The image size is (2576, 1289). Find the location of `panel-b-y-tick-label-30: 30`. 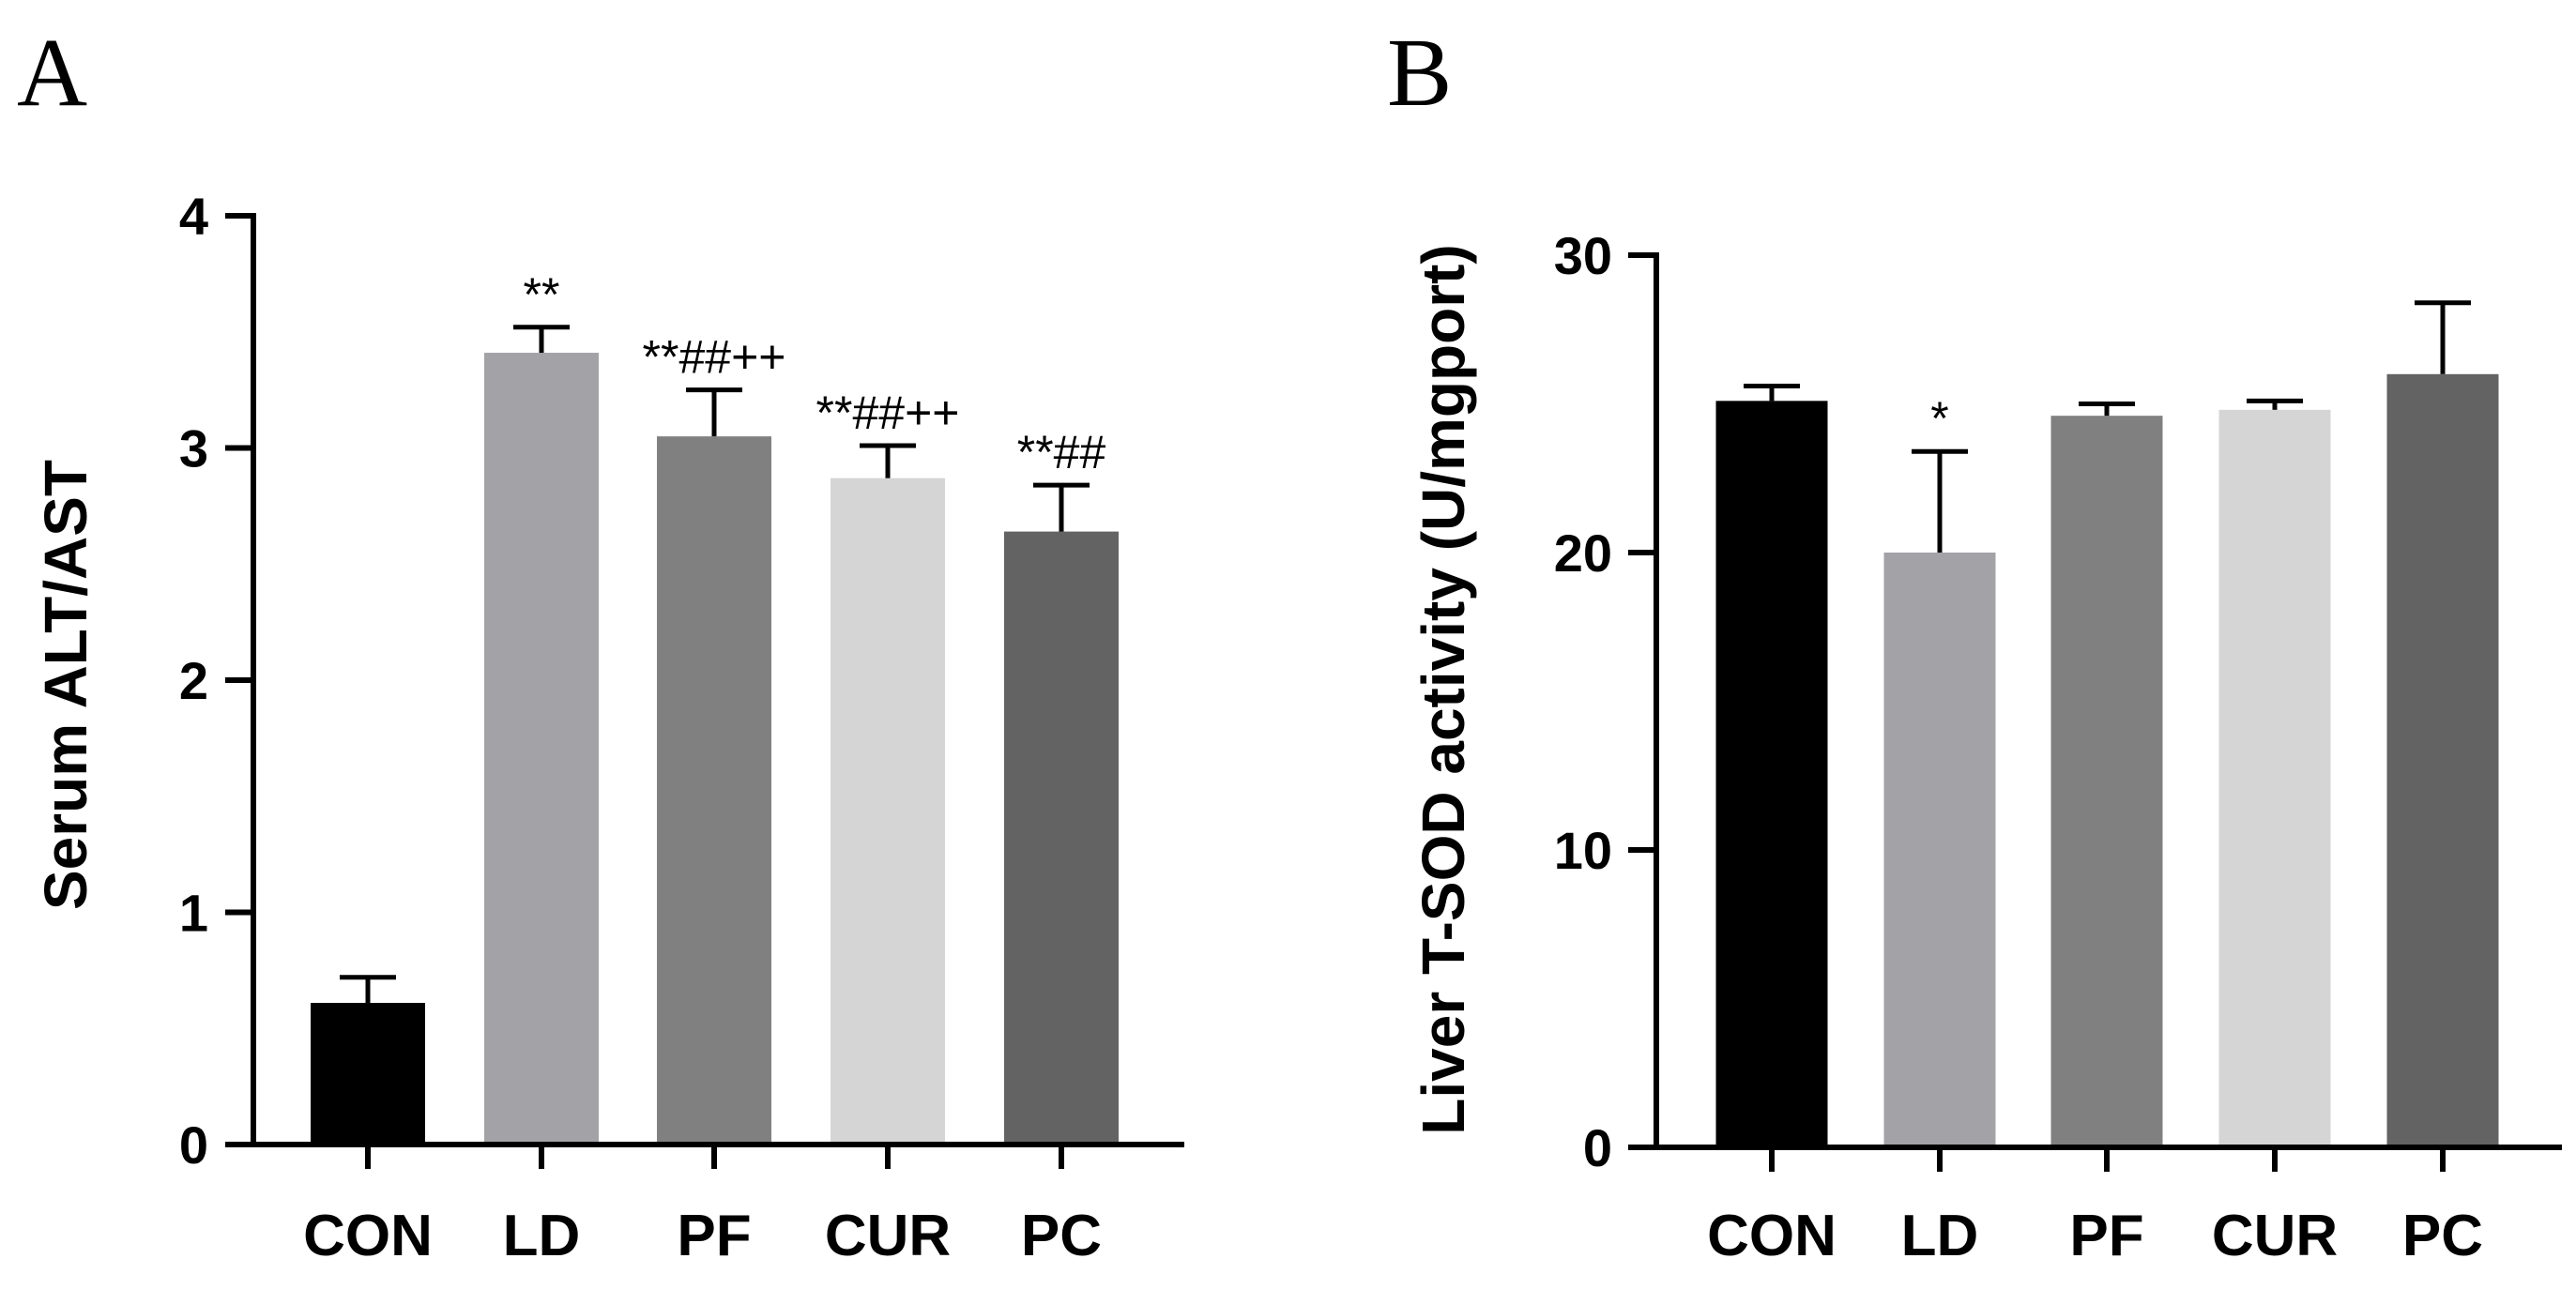

panel-b-y-tick-label-30: 30 is located at coordinates (1583, 255).